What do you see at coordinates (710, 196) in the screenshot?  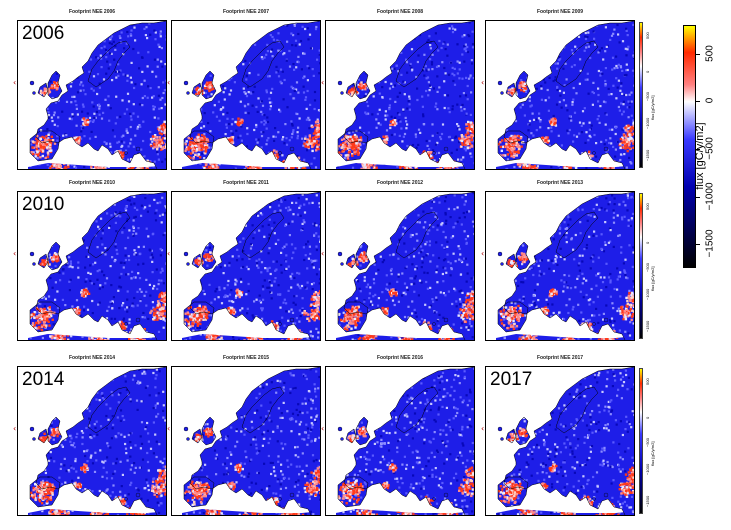 I see `colorbar-tick-label: −1000` at bounding box center [710, 196].